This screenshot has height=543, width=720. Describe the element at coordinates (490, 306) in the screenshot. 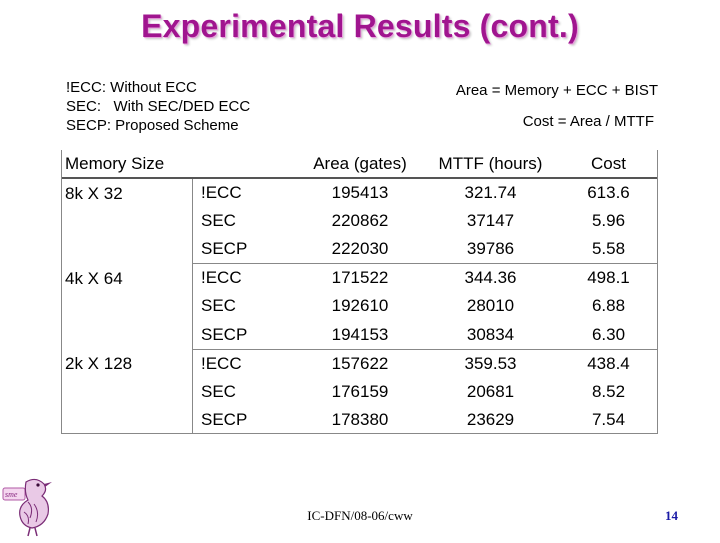

I see `mttf-cell: 28010` at that location.